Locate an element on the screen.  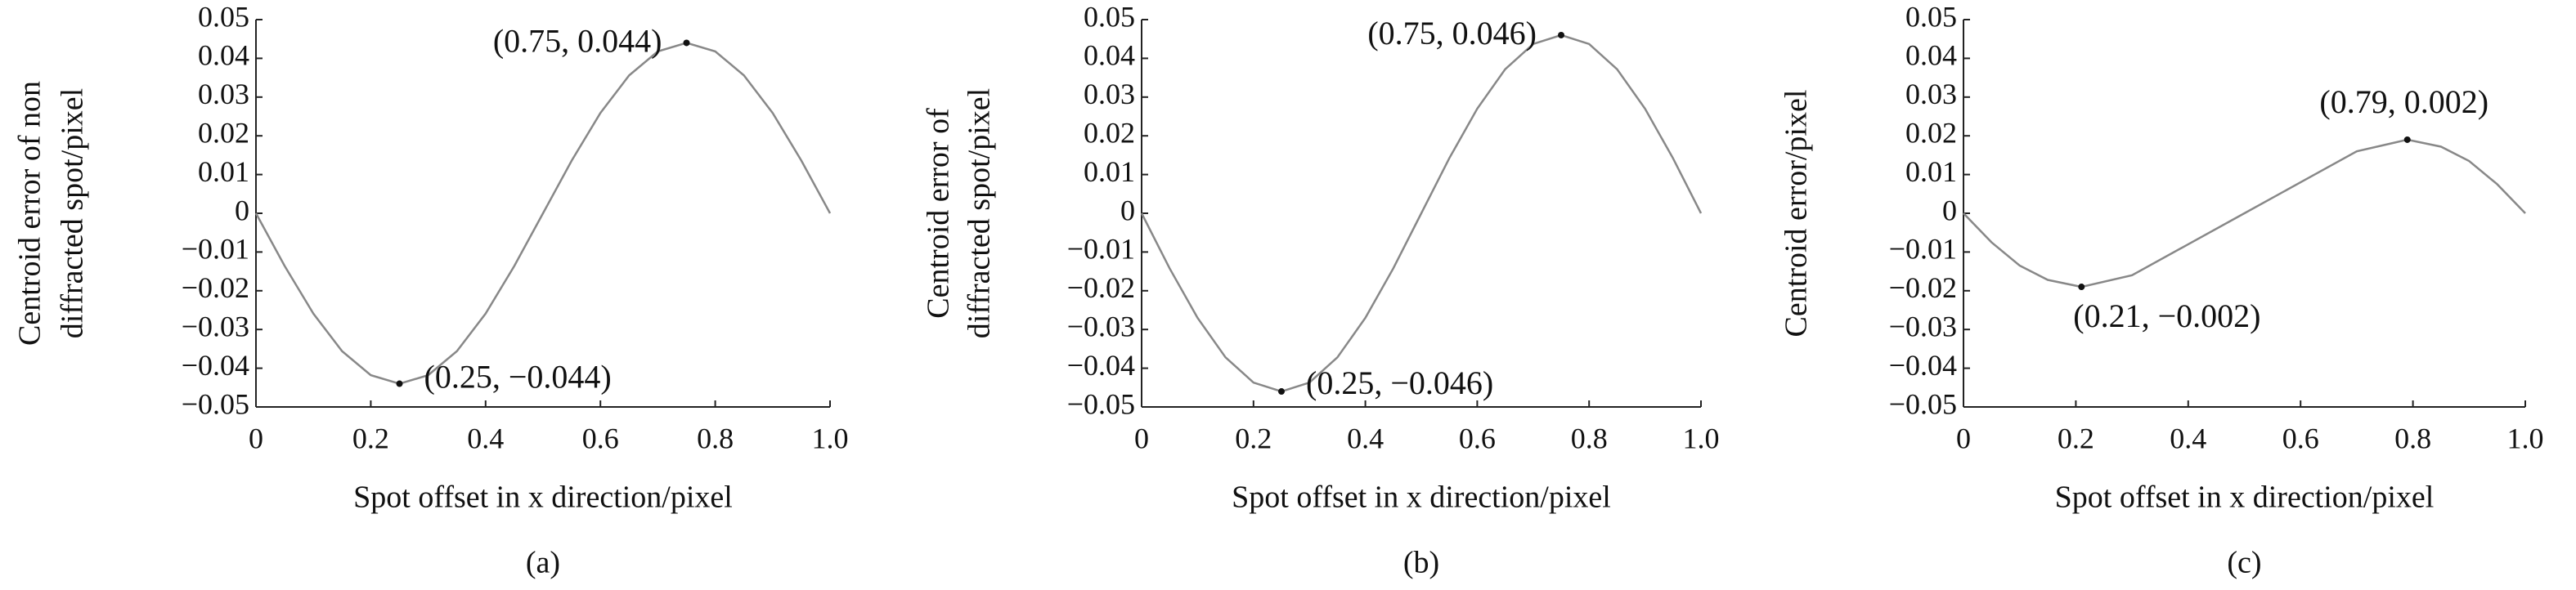
annotation: (0.25, −0.046) is located at coordinates (1400, 382).